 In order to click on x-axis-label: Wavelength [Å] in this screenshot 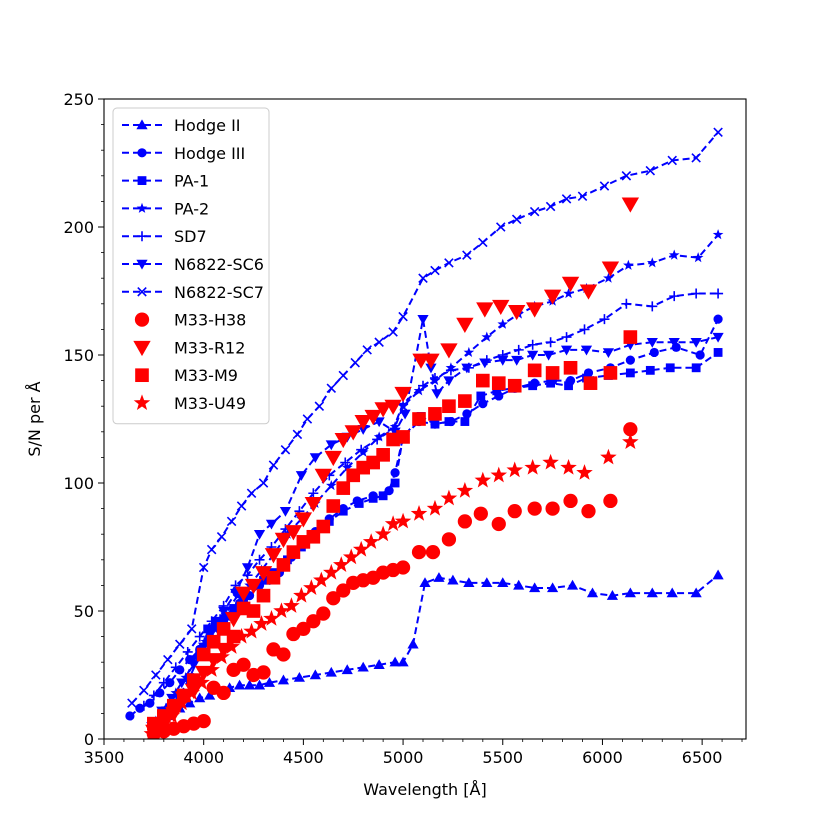, I will do `click(424, 789)`.